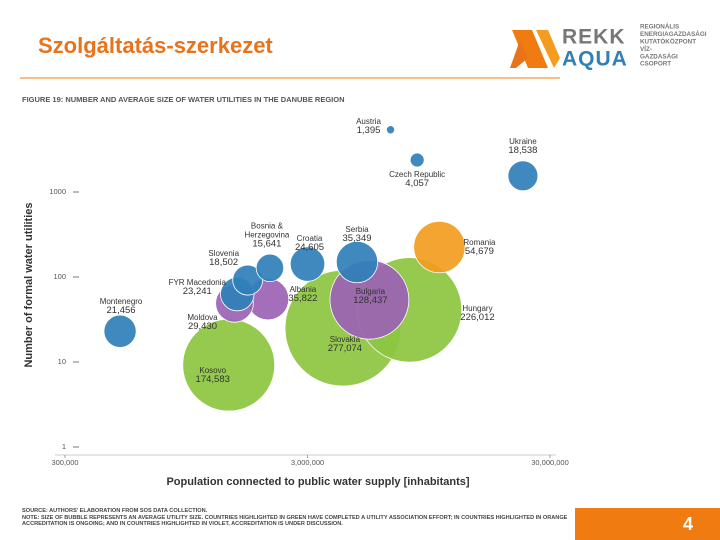 The height and width of the screenshot is (540, 720). Describe the element at coordinates (309, 248) in the screenshot. I see `average-size: 24,605` at that location.